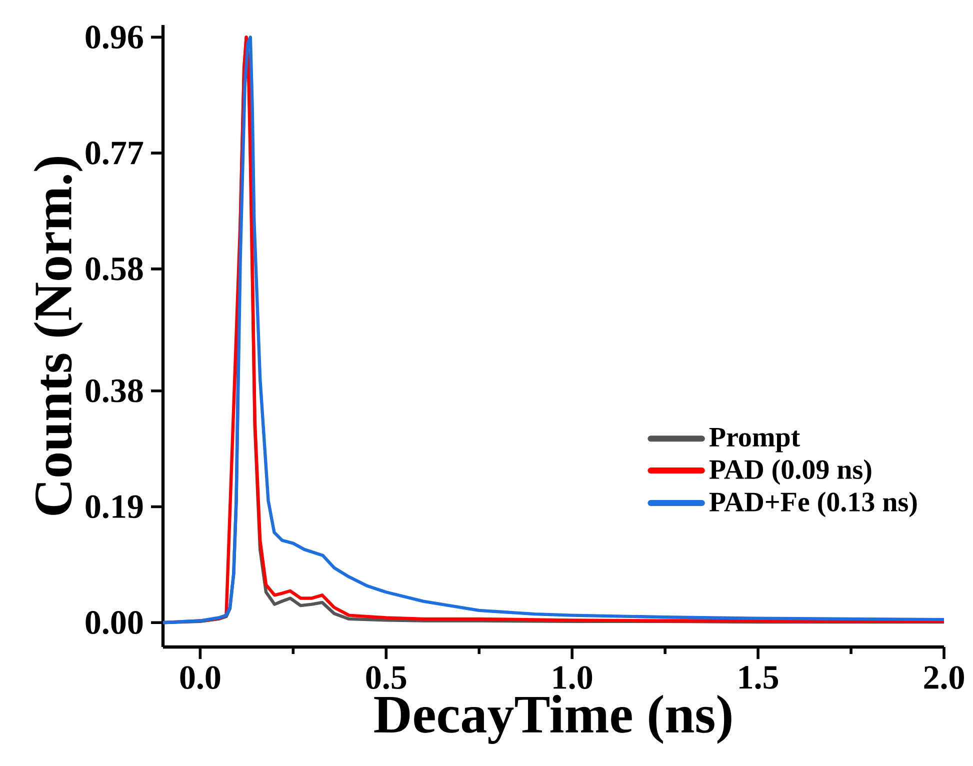  Describe the element at coordinates (759, 677) in the screenshot. I see `x-tick-label: 1.5` at that location.